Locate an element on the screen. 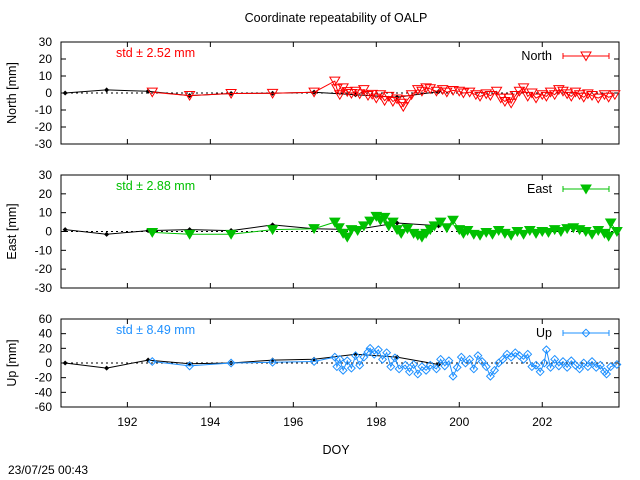 Image resolution: width=640 pixels, height=480 pixels. x-tick-label: 192 is located at coordinates (127, 422).